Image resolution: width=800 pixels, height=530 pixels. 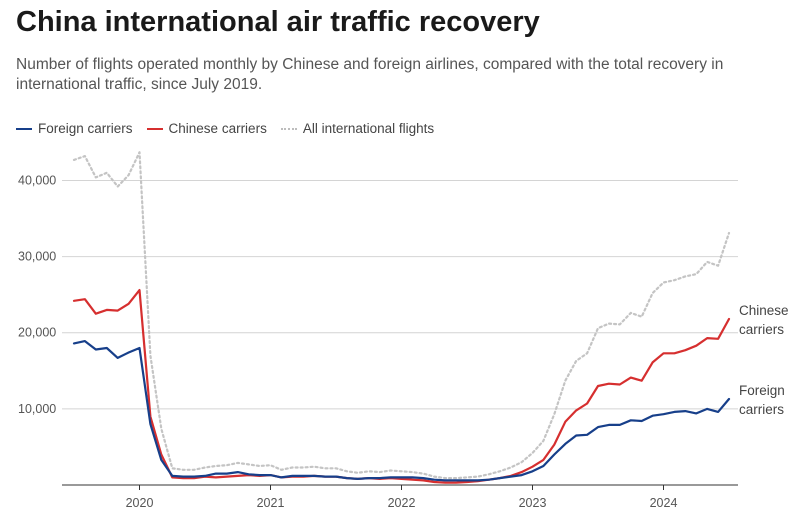 I want to click on legend-item-foreign: Foreign carriers, so click(x=74, y=128).